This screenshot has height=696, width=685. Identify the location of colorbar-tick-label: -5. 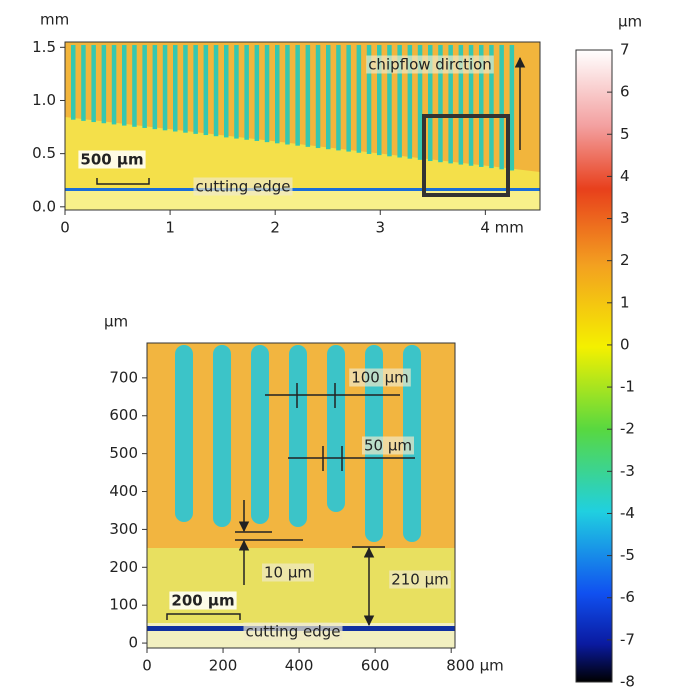
(627, 555).